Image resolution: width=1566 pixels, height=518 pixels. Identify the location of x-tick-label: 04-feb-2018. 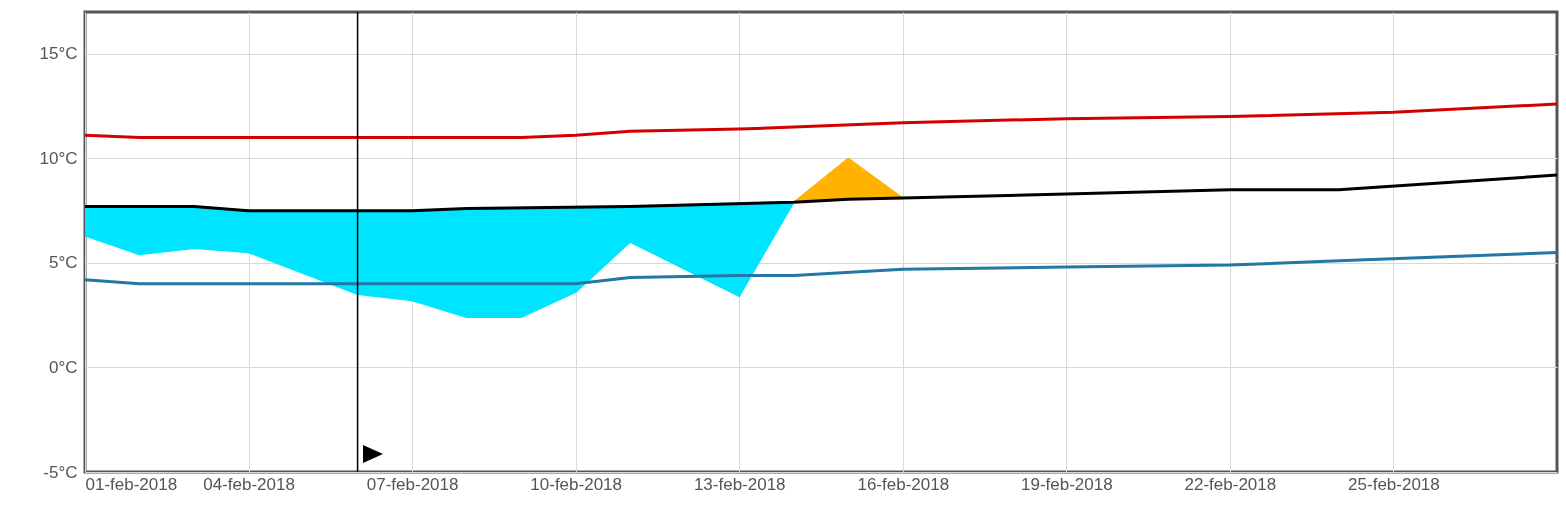
(249, 484).